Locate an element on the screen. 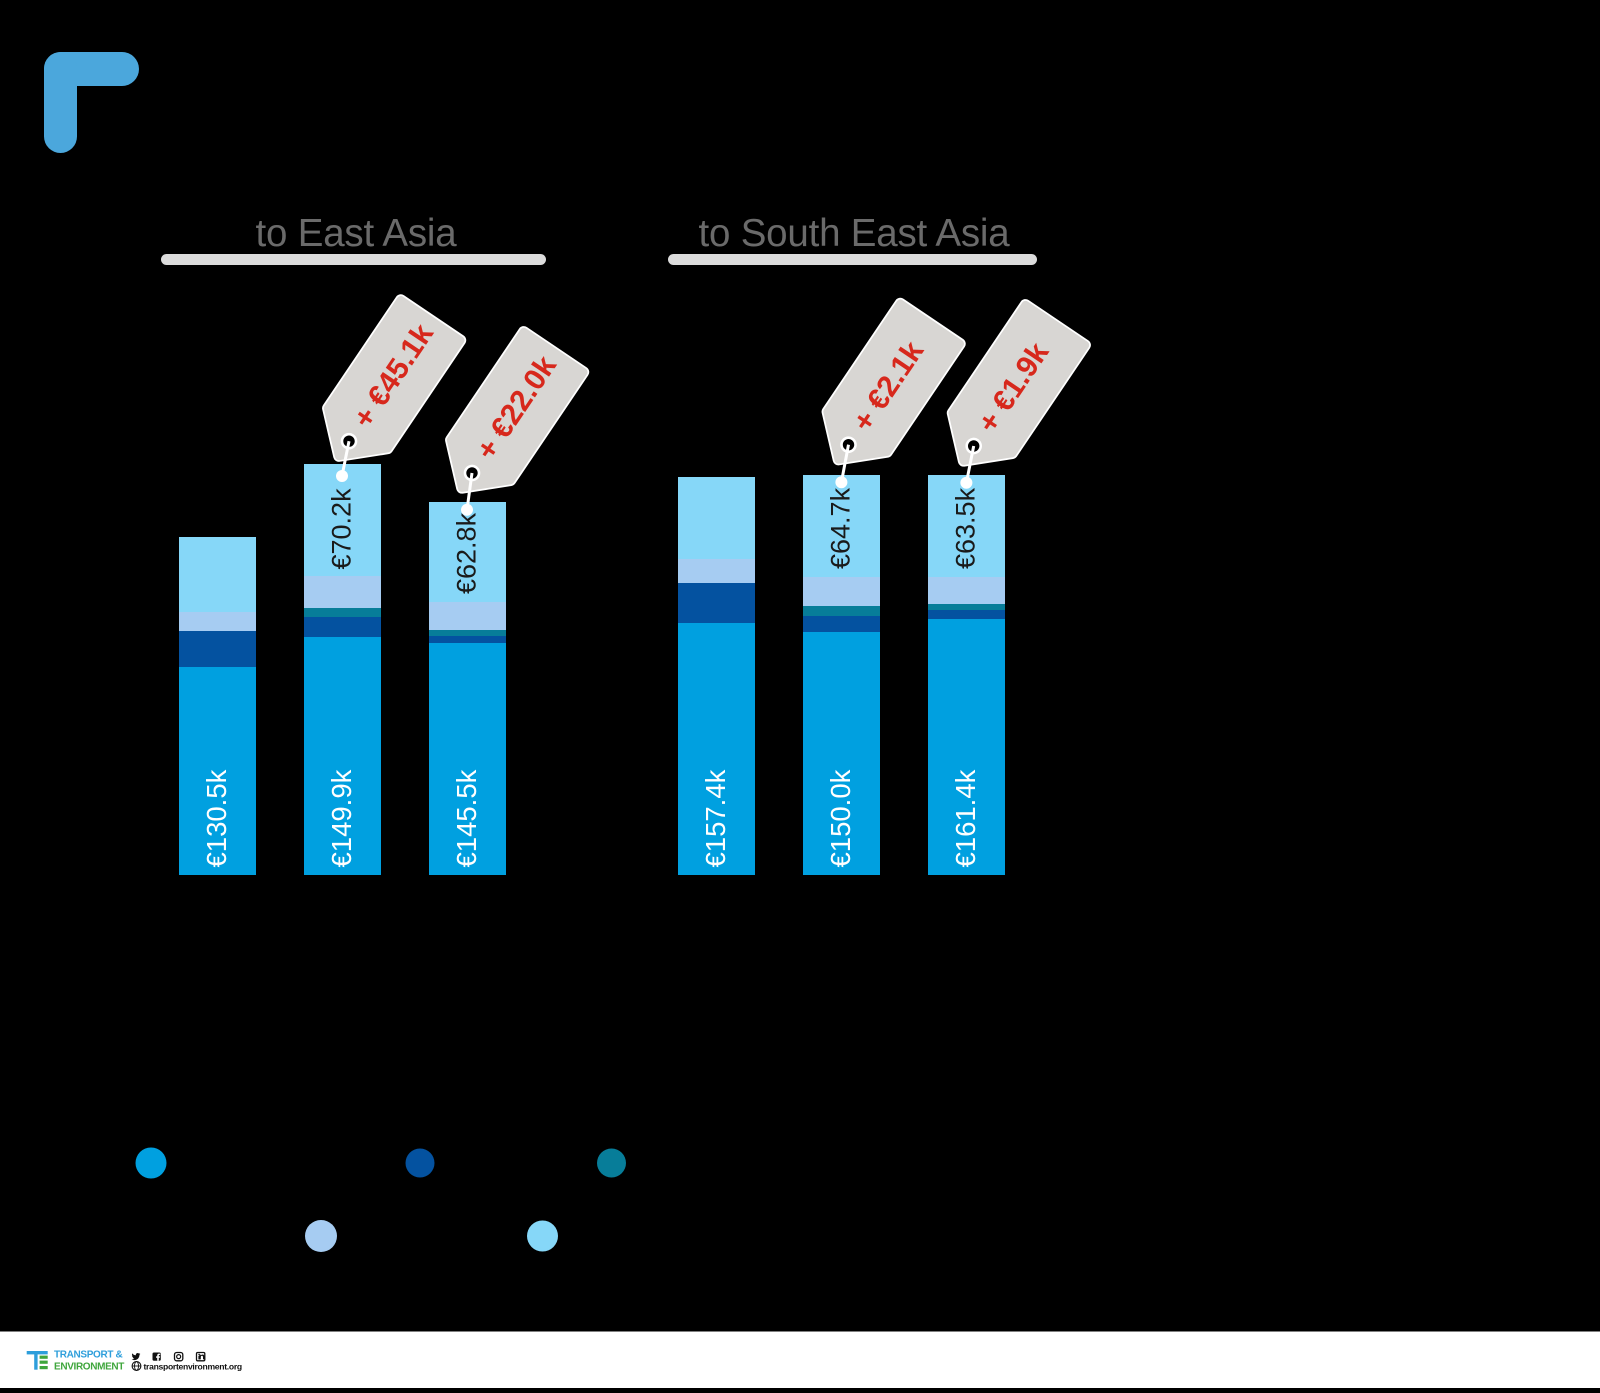 Image resolution: width=1600 pixels, height=1393 pixels. svg-text: transportenvironment.org is located at coordinates (193, 1367).